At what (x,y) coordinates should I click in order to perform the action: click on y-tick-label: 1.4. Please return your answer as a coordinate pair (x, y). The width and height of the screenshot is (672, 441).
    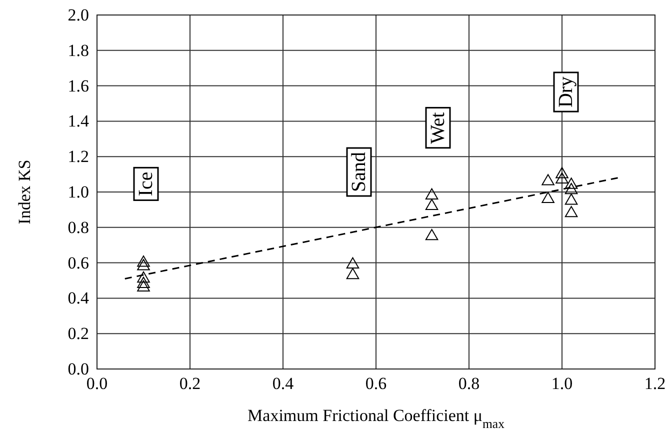
    Looking at the image, I should click on (79, 121).